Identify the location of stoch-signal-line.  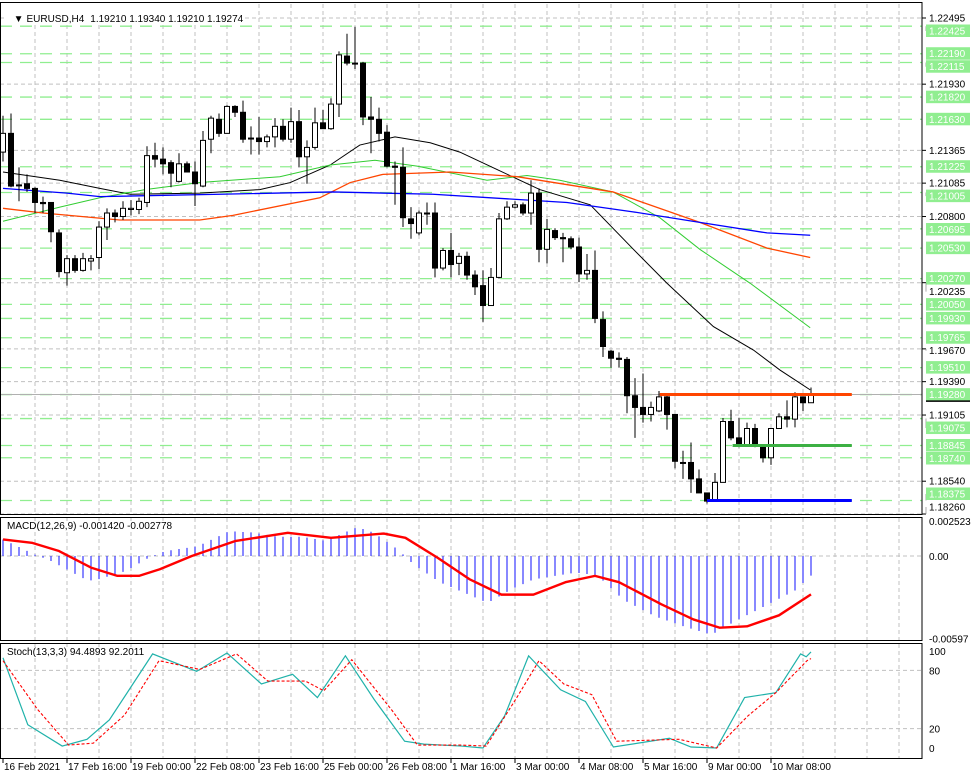
(407, 701).